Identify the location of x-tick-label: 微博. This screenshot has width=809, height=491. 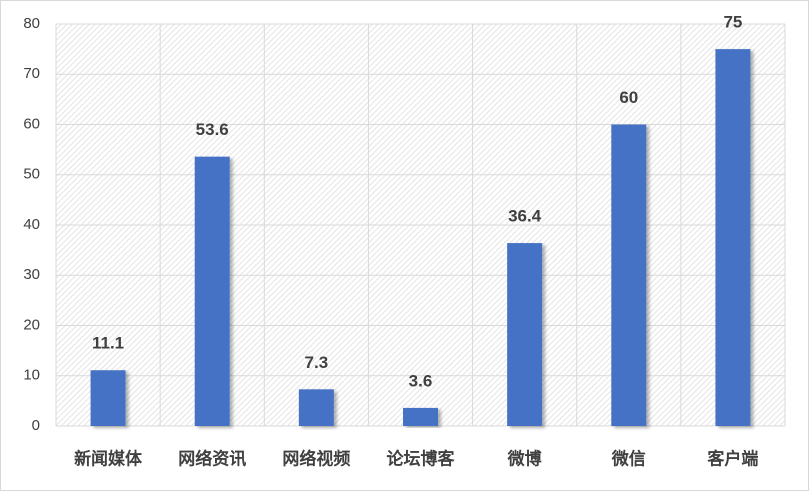
(524, 458).